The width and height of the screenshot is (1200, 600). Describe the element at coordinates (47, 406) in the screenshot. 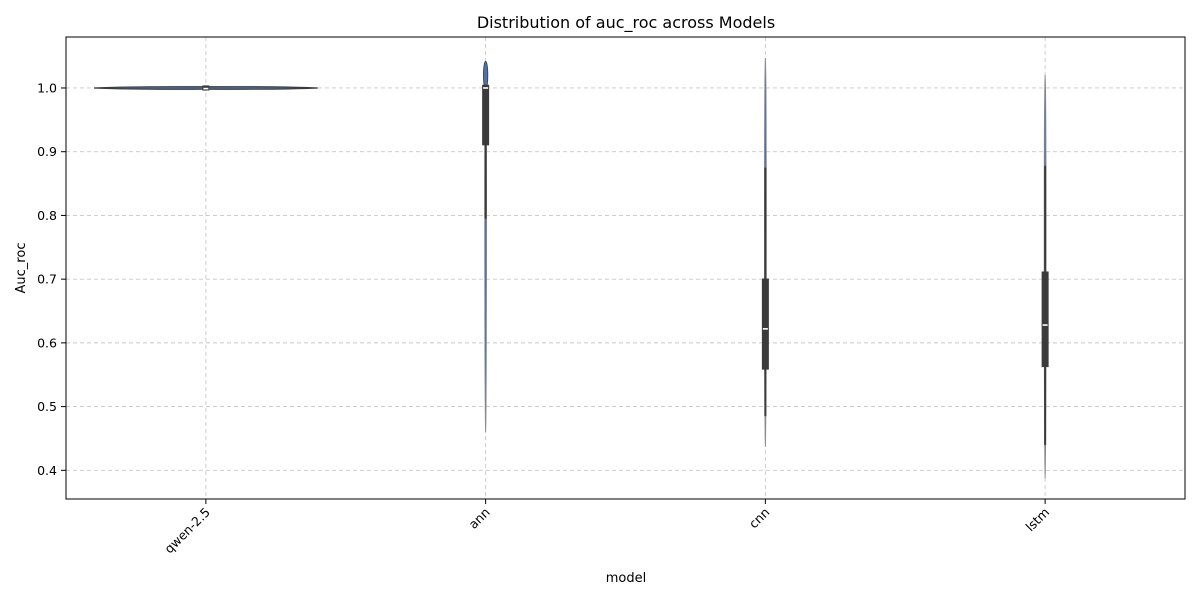

I see `y-tick-label: 0.5` at that location.